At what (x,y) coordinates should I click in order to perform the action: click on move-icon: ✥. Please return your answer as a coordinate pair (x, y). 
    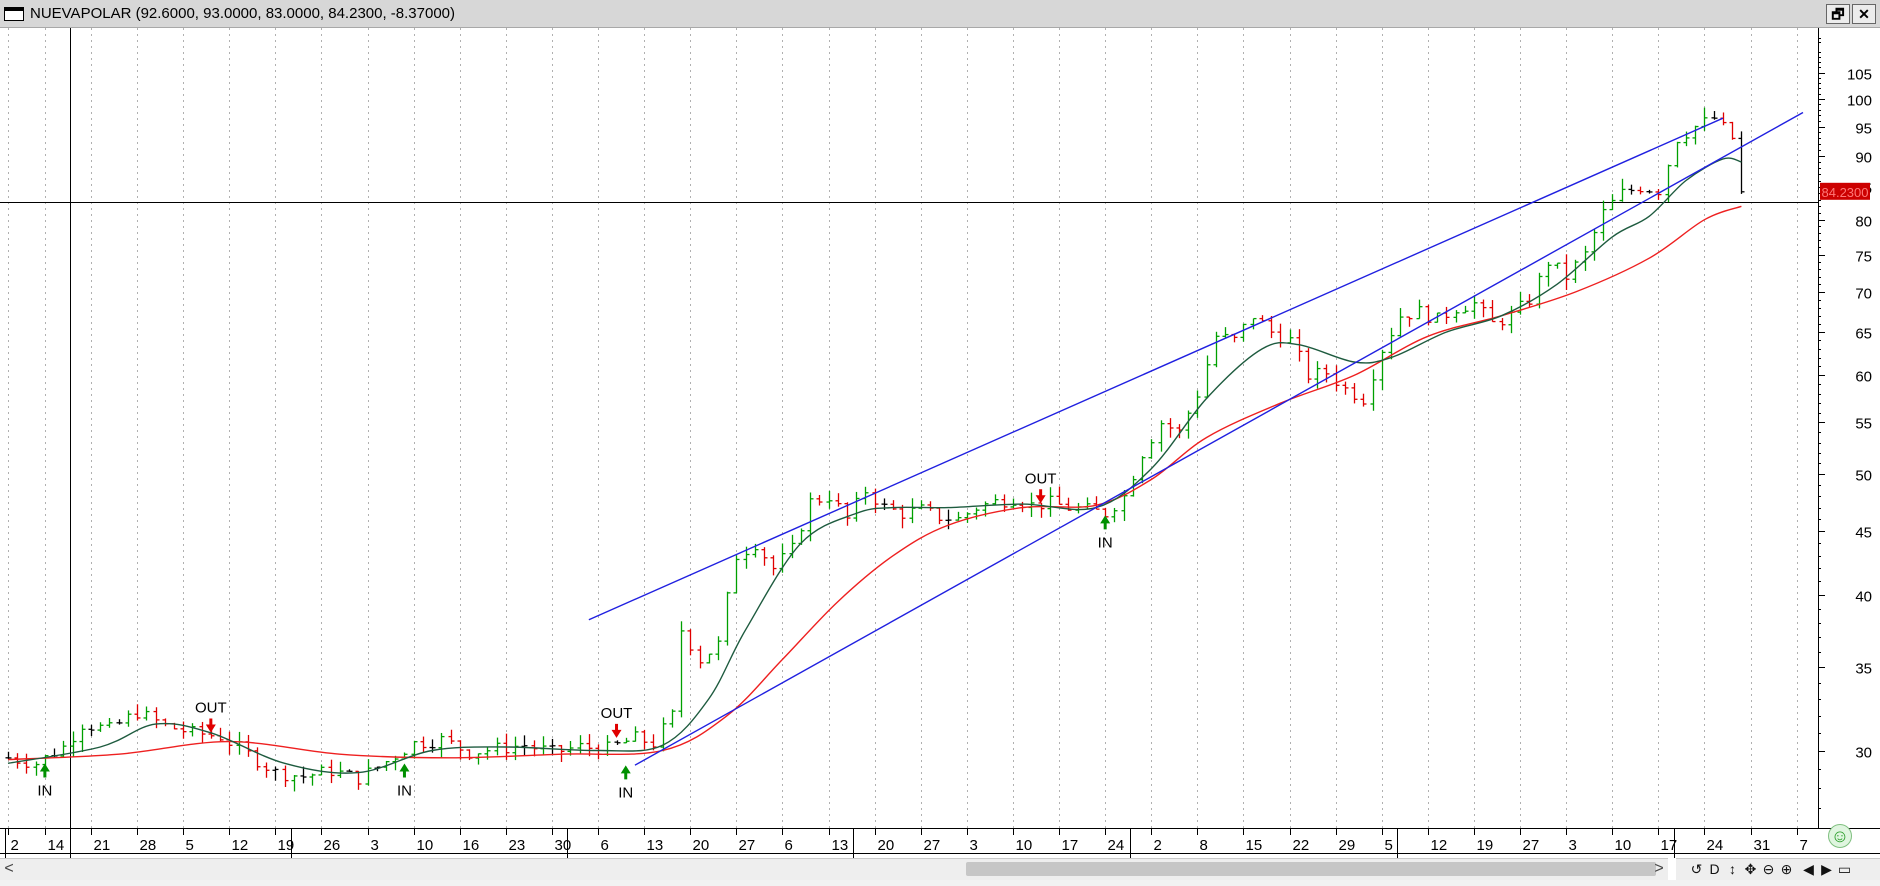
    Looking at the image, I should click on (1750, 869).